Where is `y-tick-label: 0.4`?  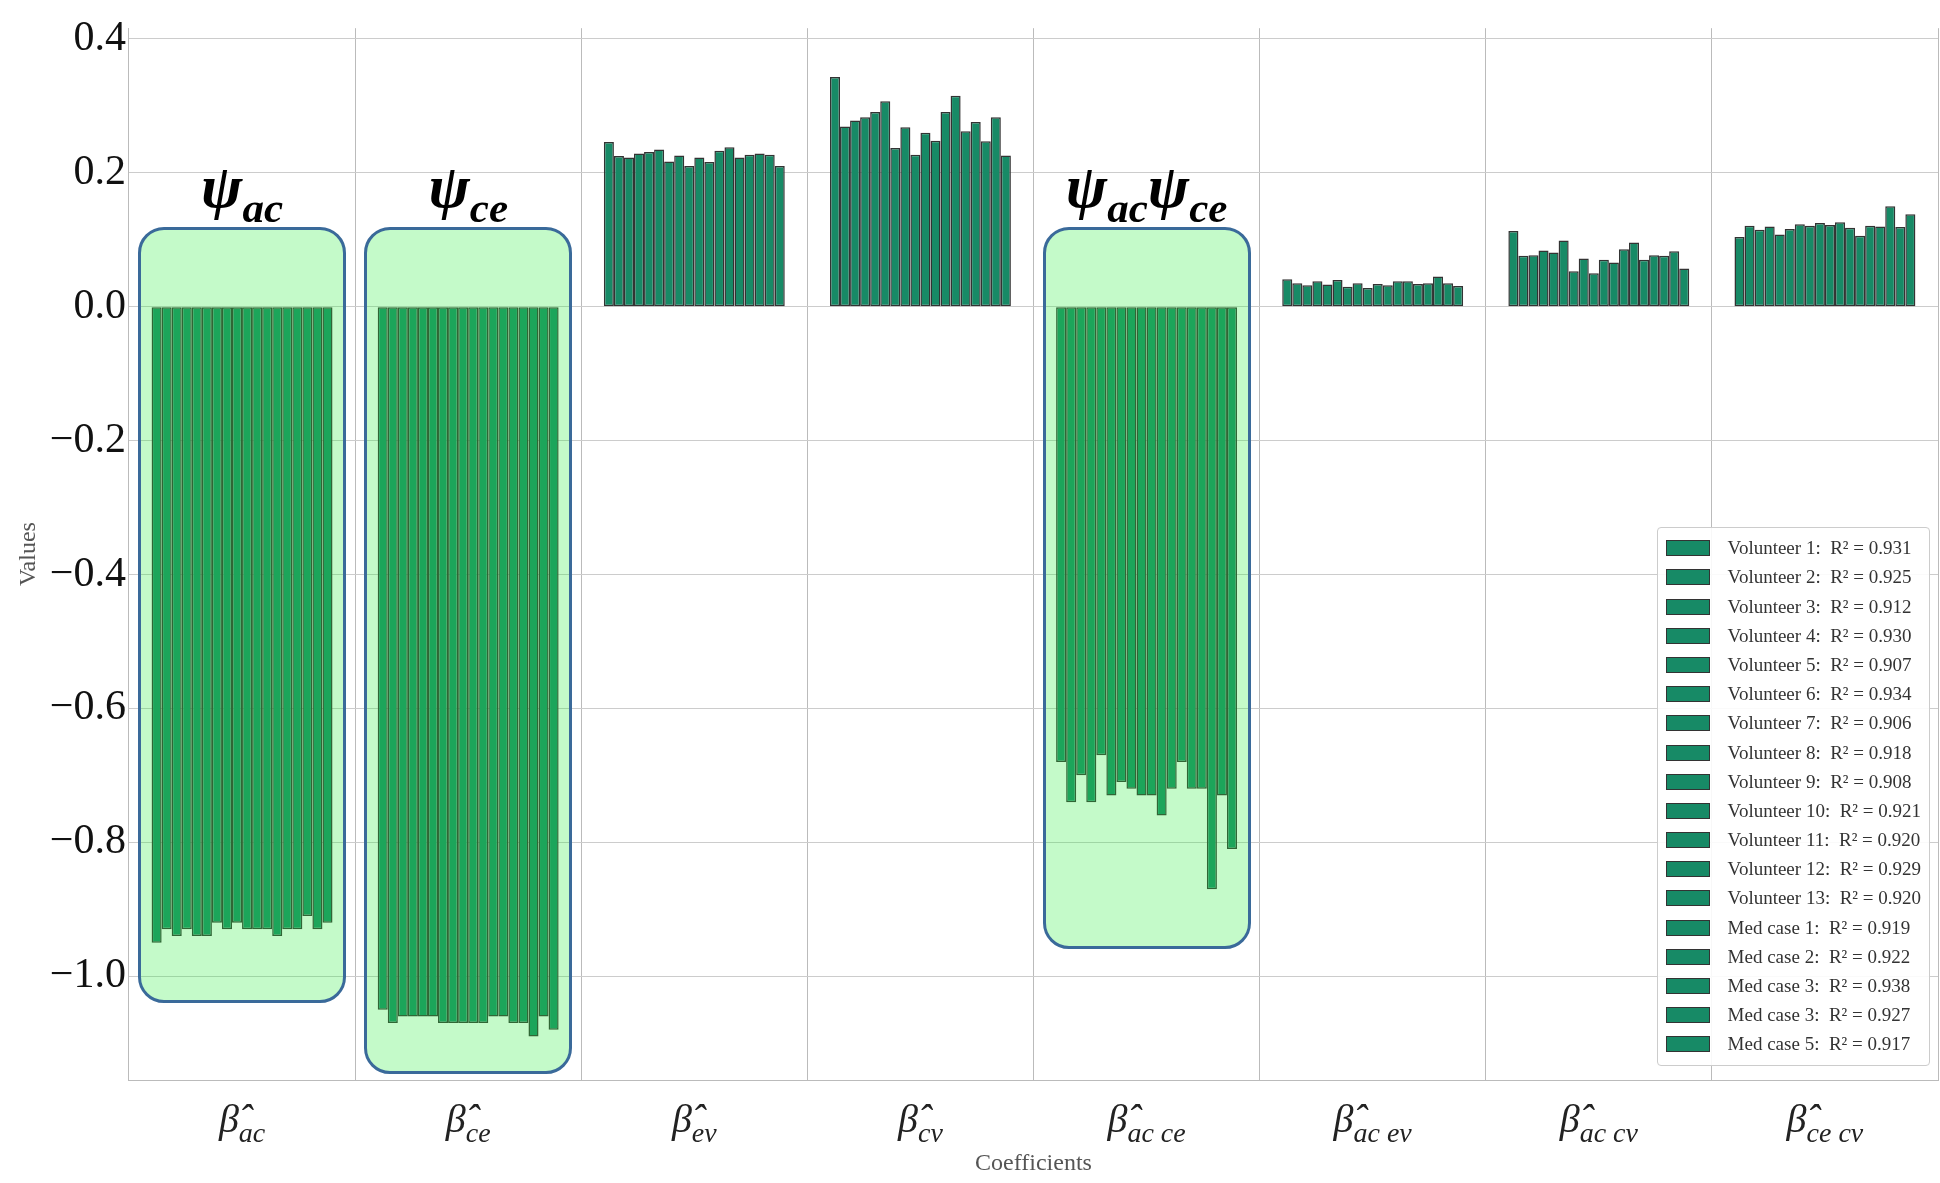 y-tick-label: 0.4 is located at coordinates (99, 35).